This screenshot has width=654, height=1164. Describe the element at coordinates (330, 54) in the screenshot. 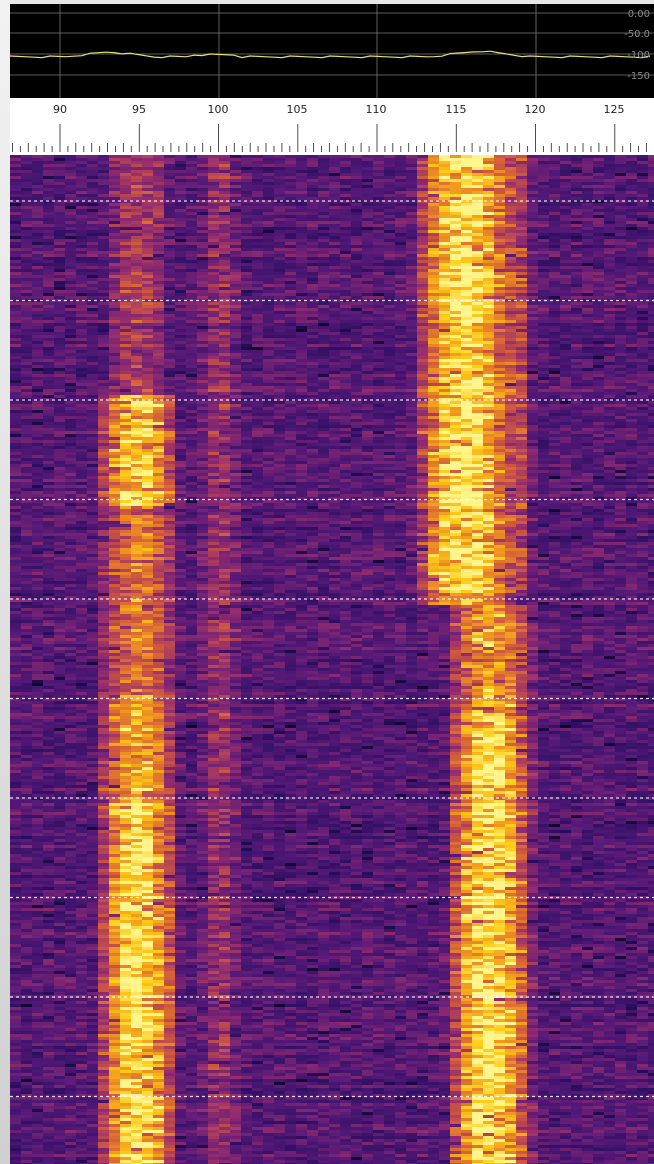

I see `spectrum-trace` at that location.